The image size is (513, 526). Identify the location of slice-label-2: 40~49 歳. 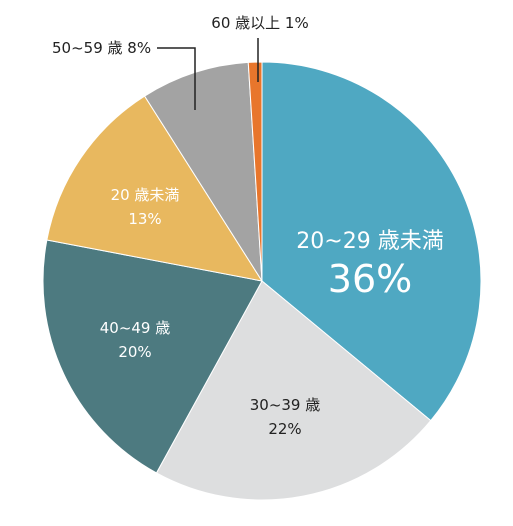
(135, 328).